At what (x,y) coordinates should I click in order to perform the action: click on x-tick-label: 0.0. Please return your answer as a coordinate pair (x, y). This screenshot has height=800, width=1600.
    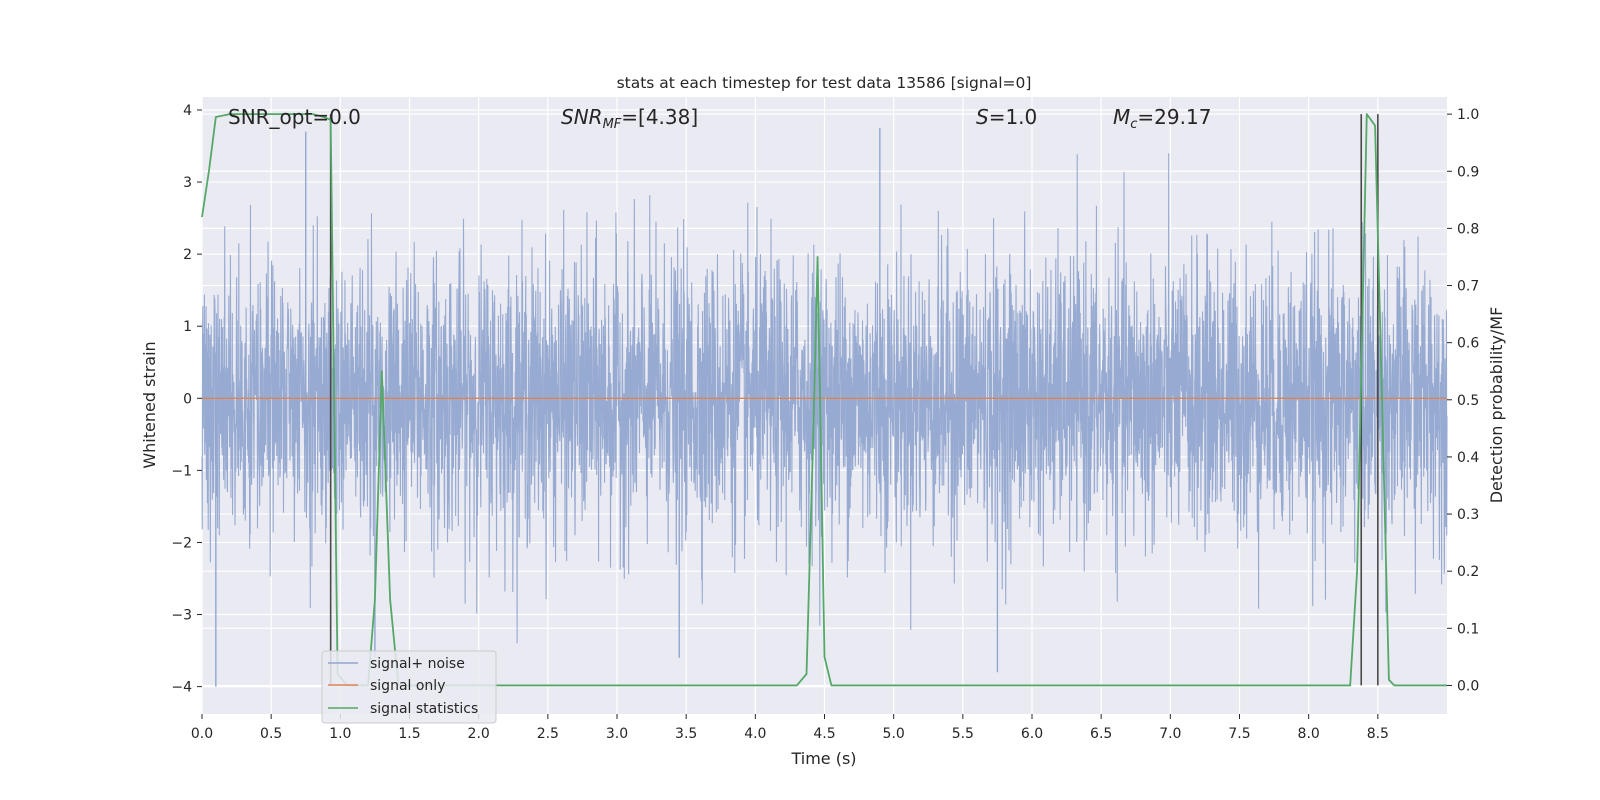
    Looking at the image, I should click on (202, 734).